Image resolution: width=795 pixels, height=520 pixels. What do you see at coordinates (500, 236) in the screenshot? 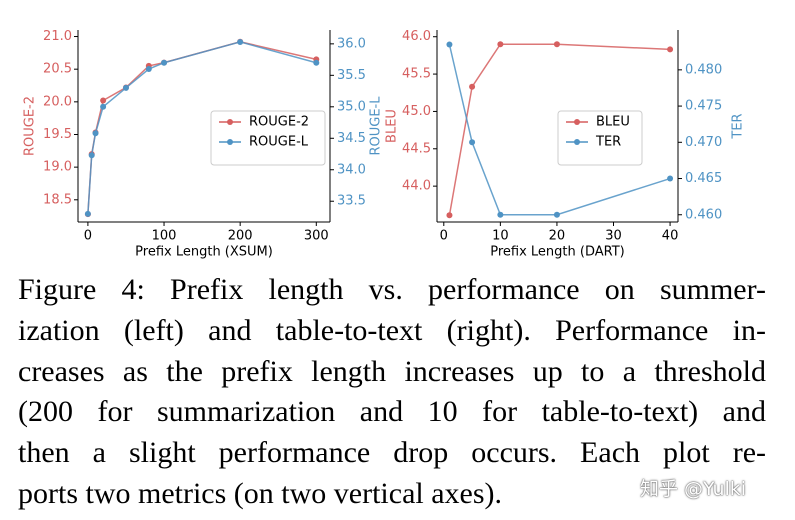
I see `x-tick-label: 10` at bounding box center [500, 236].